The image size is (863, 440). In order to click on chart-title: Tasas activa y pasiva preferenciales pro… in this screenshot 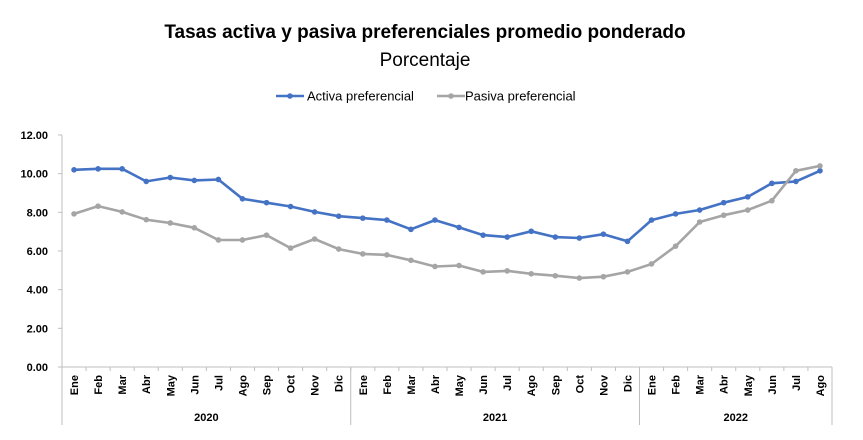, I will do `click(425, 32)`.